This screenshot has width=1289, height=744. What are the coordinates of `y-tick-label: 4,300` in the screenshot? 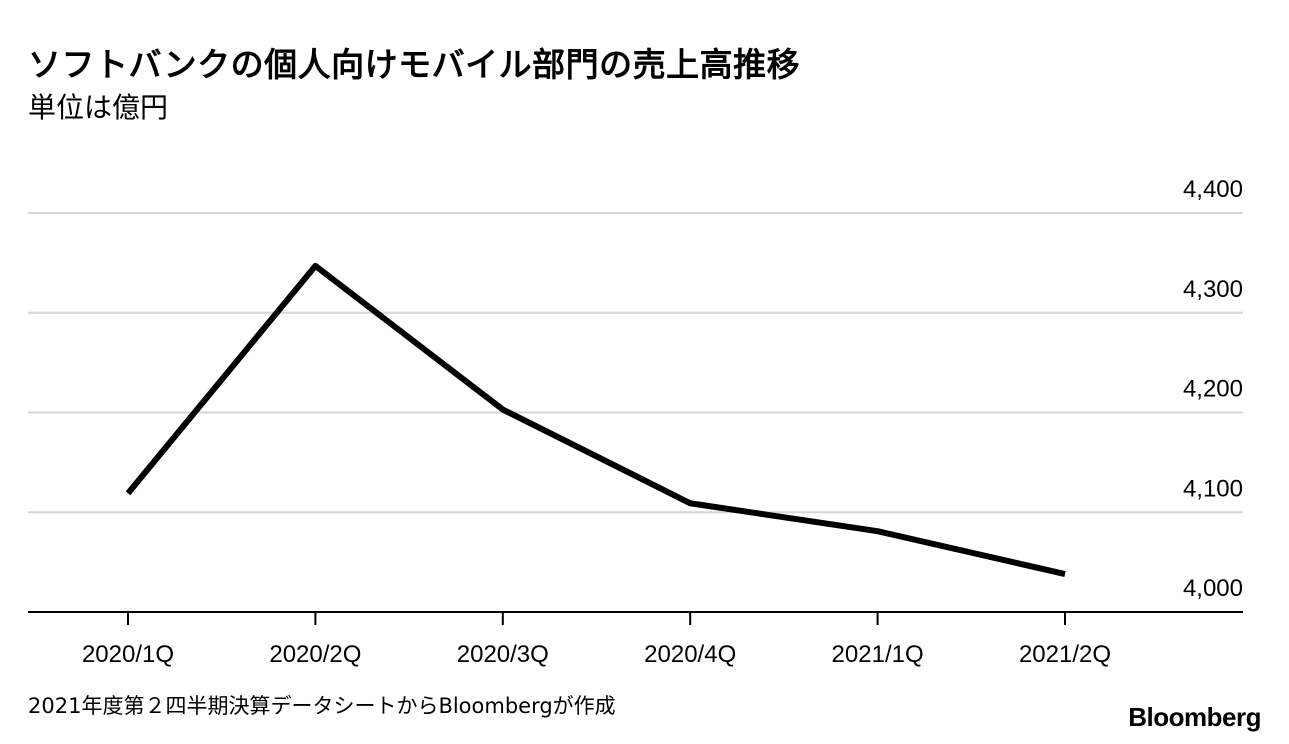 It's located at (1213, 289).